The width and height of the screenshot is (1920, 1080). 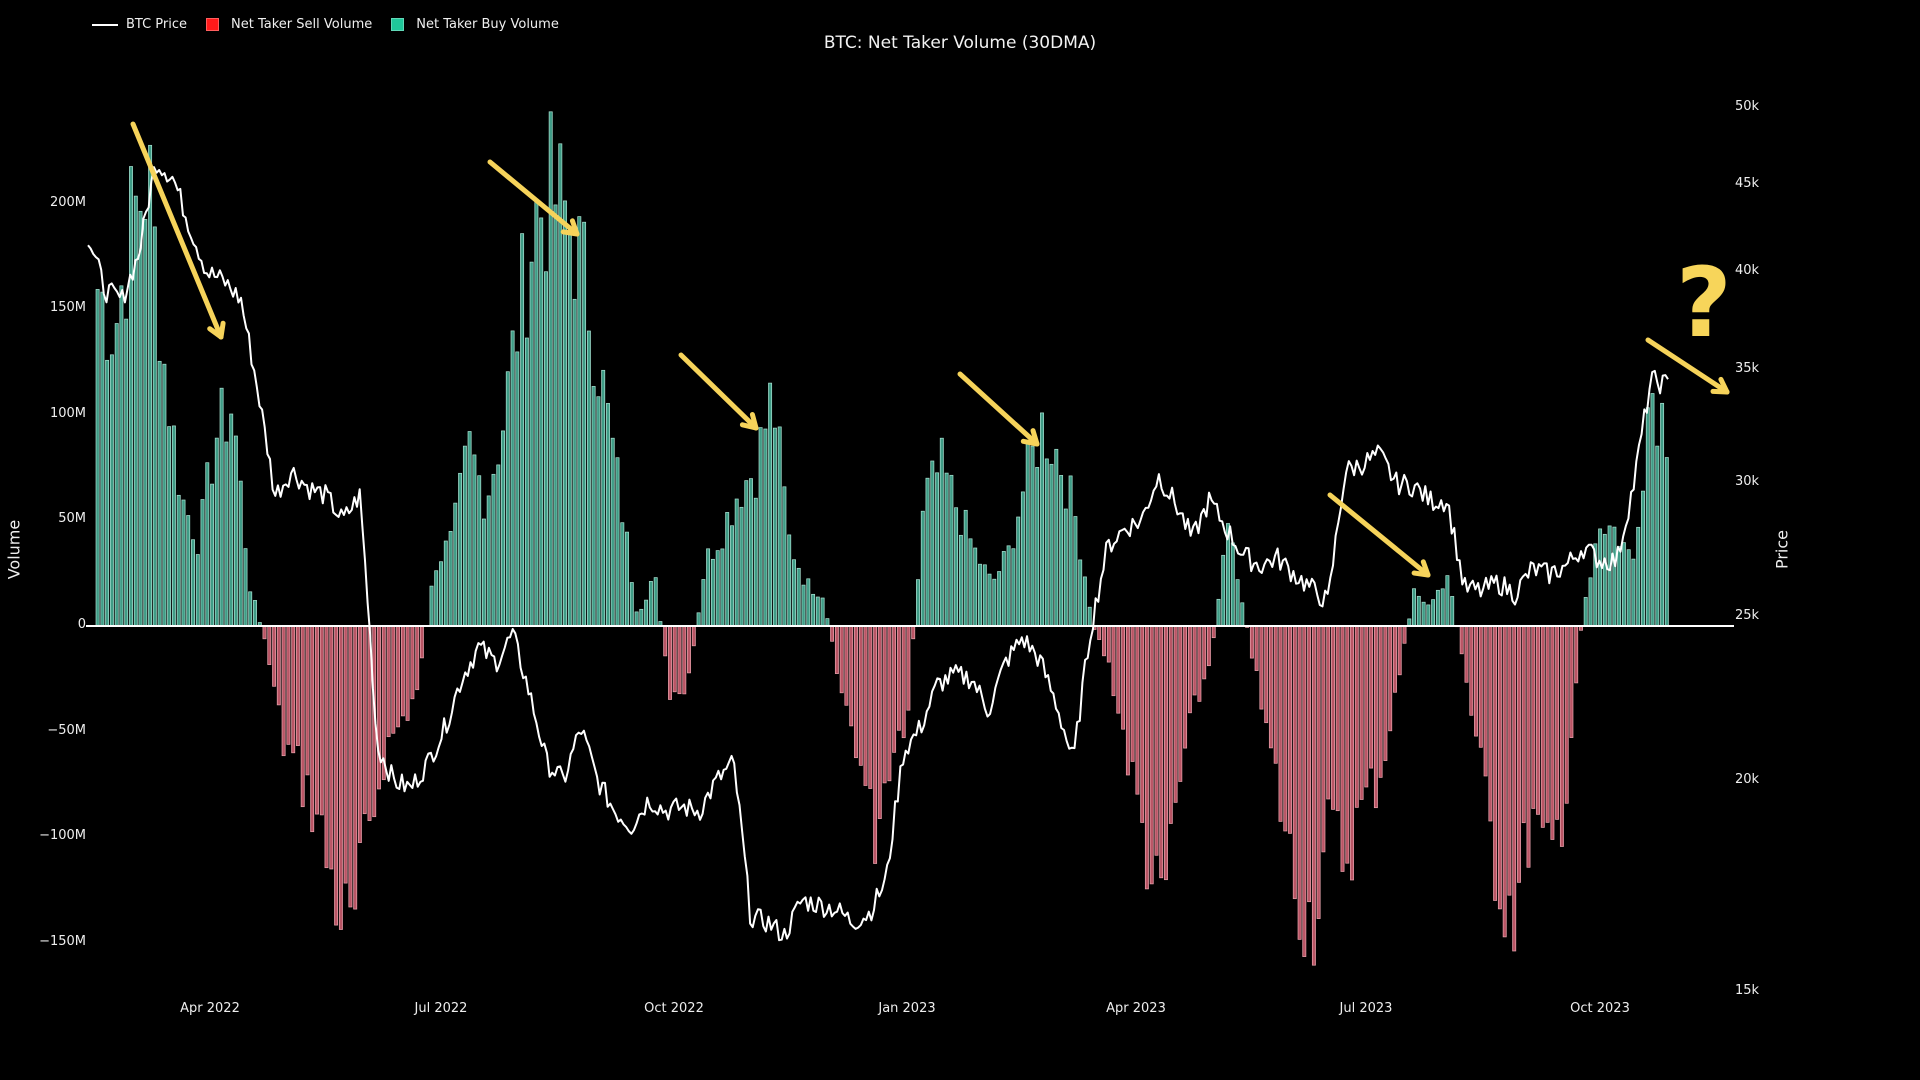 What do you see at coordinates (210, 1008) in the screenshot?
I see `x-axis-tick-label: Apr 2022` at bounding box center [210, 1008].